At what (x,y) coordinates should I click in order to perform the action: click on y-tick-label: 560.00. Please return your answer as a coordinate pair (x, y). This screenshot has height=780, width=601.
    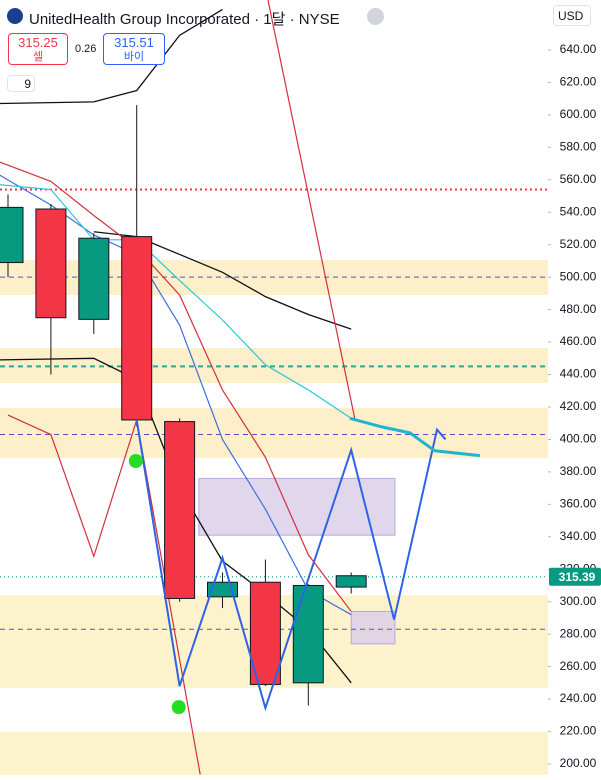
    Looking at the image, I should click on (578, 179).